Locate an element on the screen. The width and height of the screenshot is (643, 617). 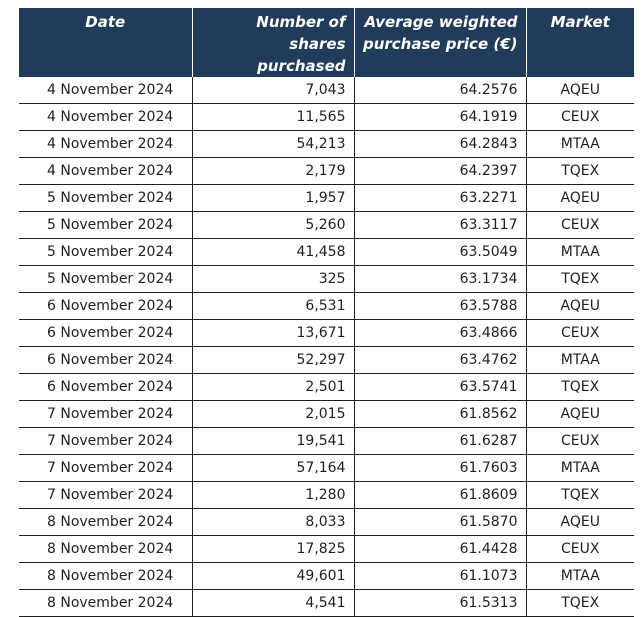
table-row: 4 November 2024 11,565 64.1919 CEUX is located at coordinates (326, 117).